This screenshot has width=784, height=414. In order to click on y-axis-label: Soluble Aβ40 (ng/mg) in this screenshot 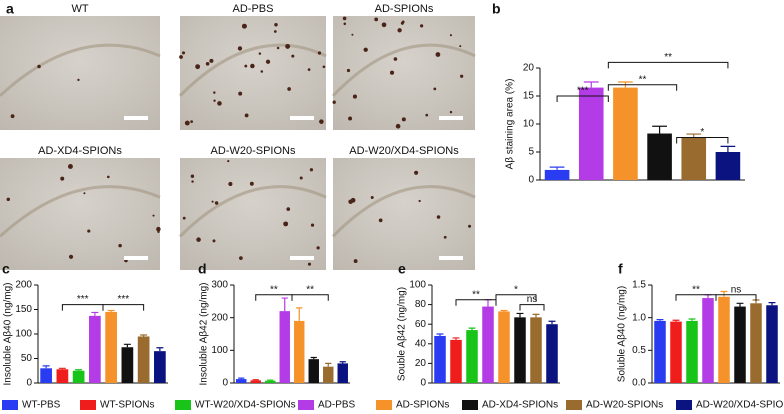, I will do `click(622, 334)`.